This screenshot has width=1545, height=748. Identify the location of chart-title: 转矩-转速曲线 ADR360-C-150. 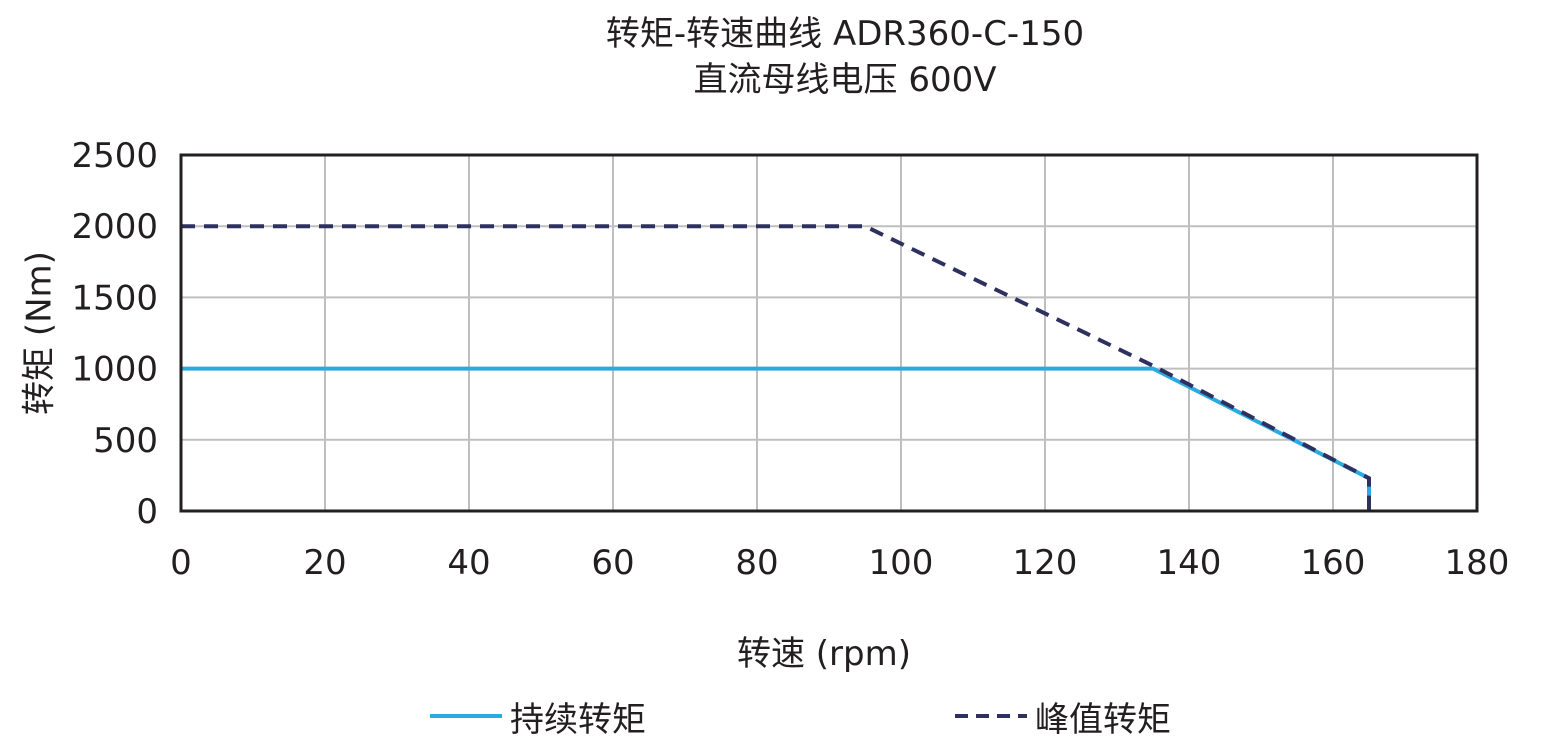
(845, 34).